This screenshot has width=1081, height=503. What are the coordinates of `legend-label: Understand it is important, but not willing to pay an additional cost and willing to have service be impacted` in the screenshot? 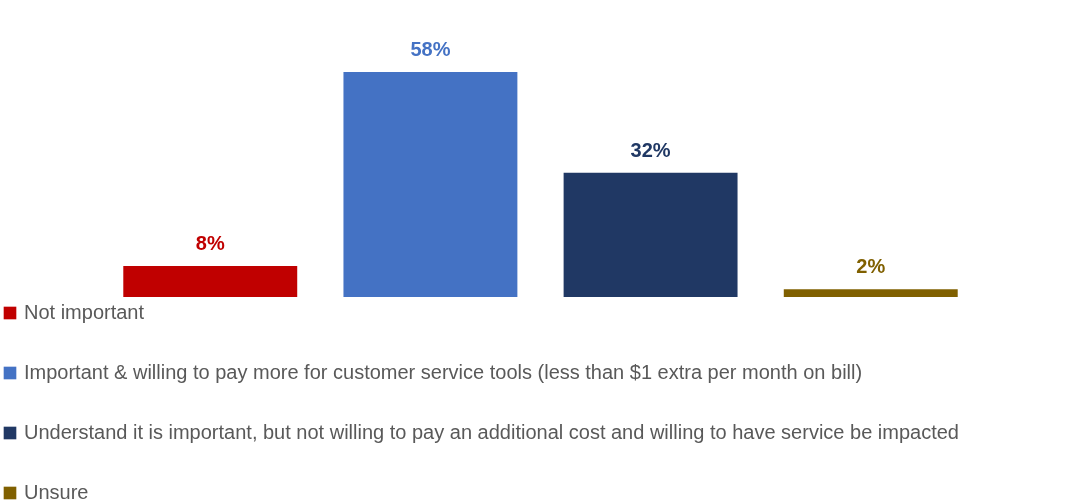 It's located at (491, 432).